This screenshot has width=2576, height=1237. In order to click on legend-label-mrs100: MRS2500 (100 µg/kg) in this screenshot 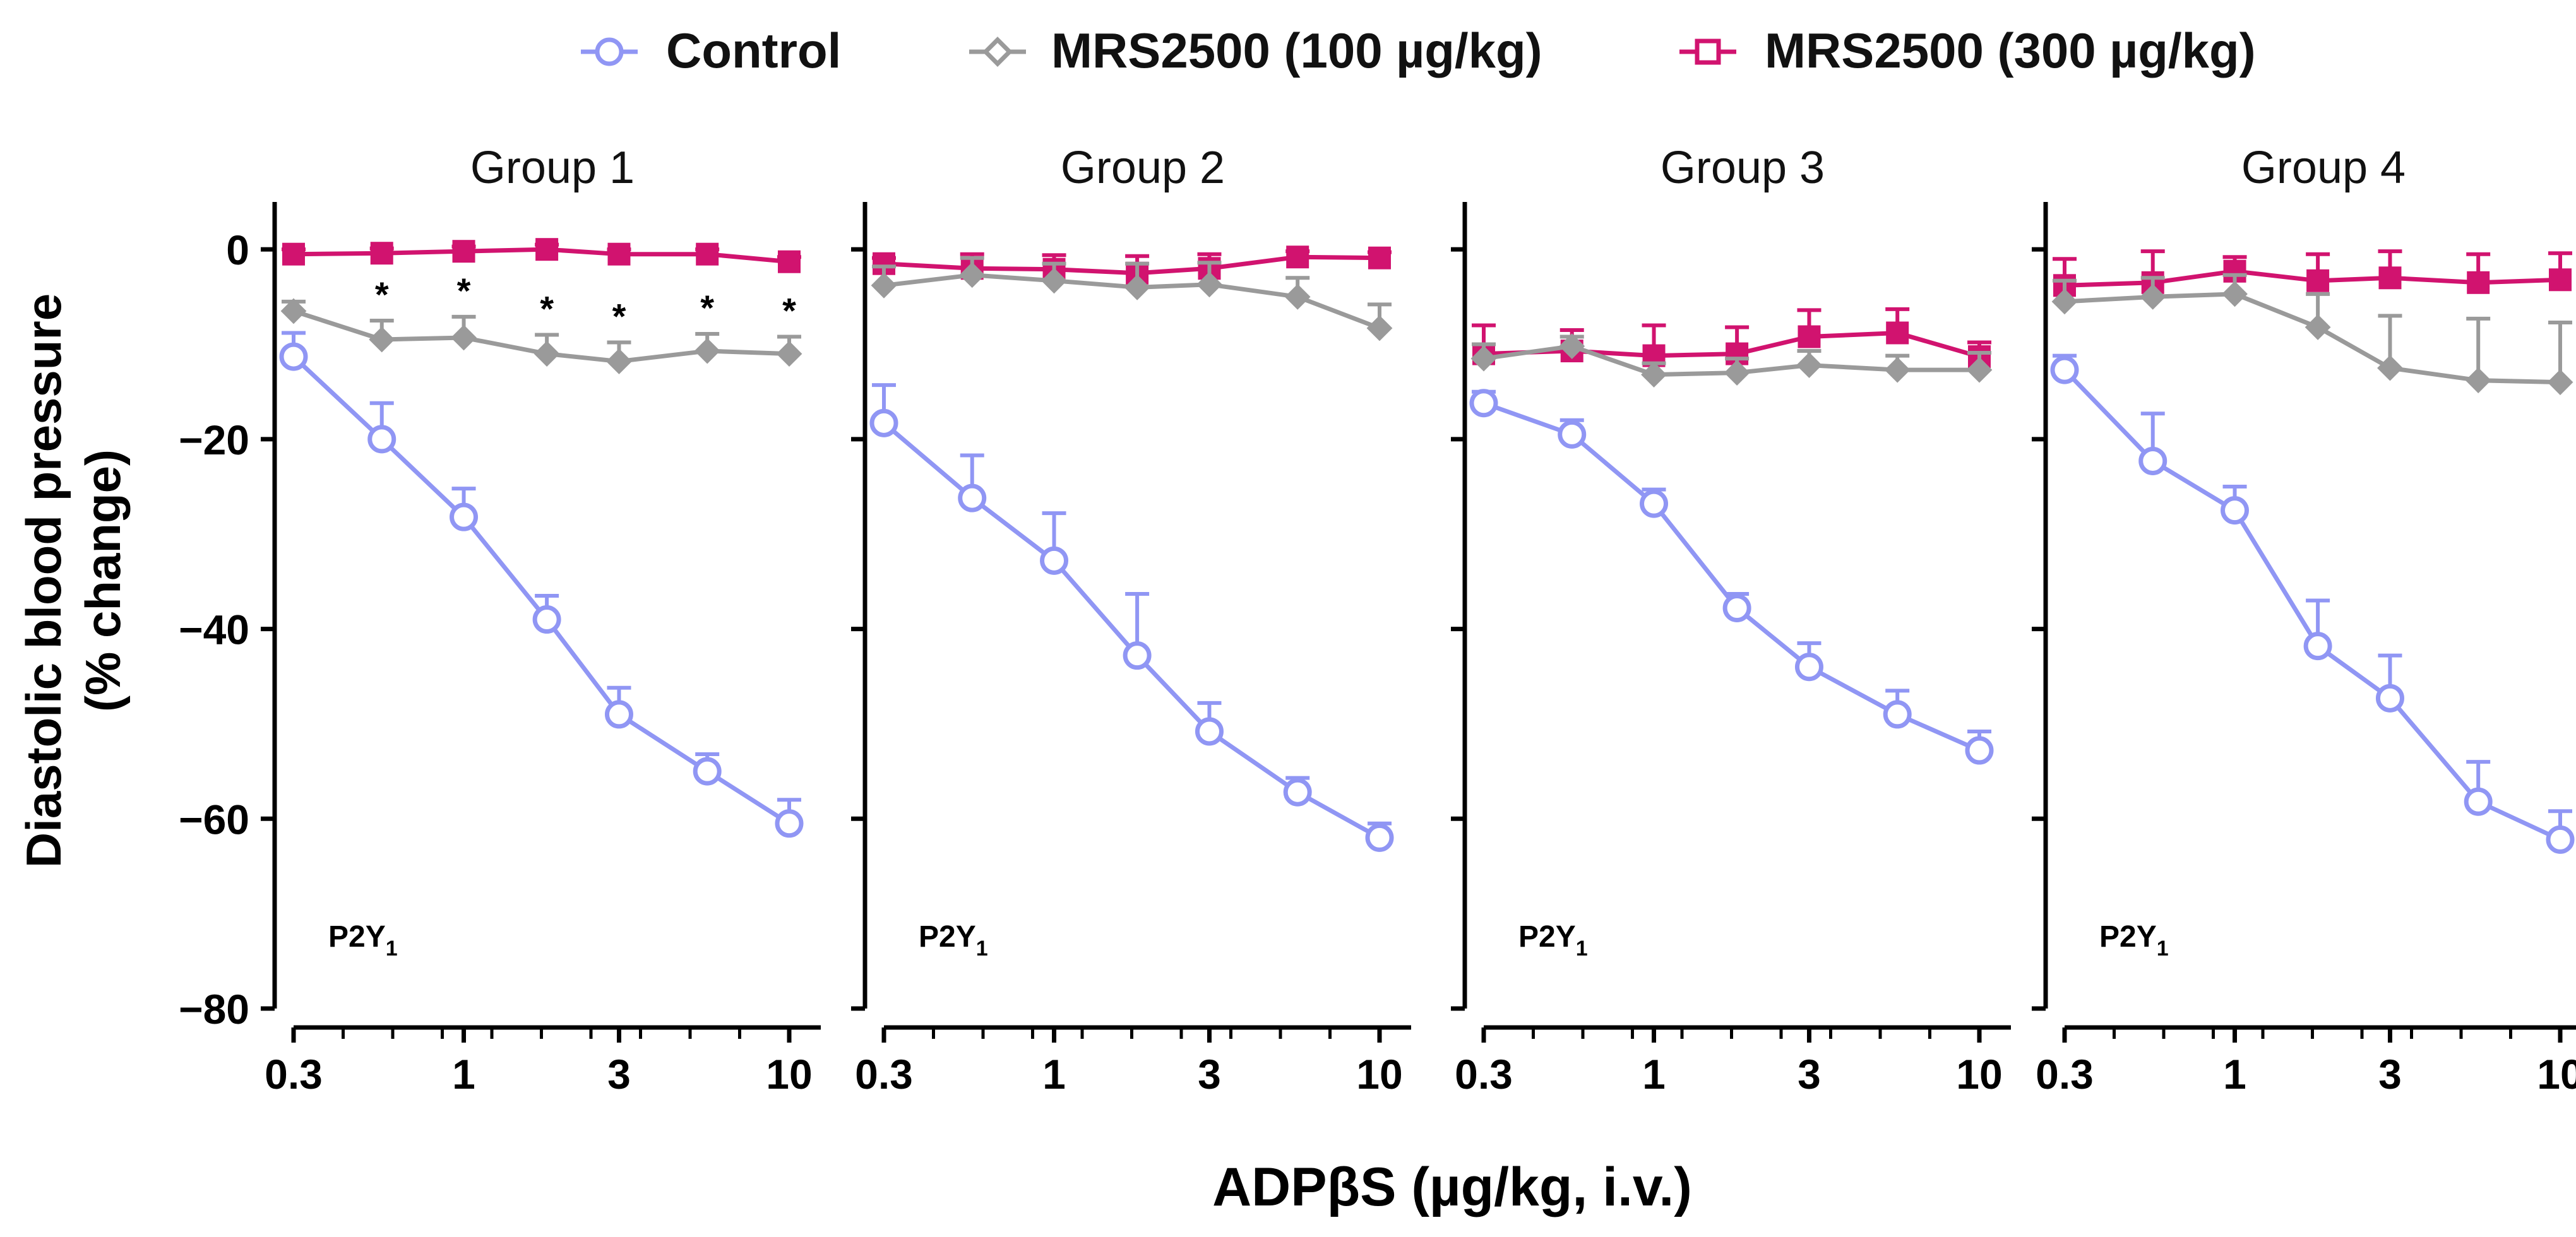, I will do `click(1296, 50)`.